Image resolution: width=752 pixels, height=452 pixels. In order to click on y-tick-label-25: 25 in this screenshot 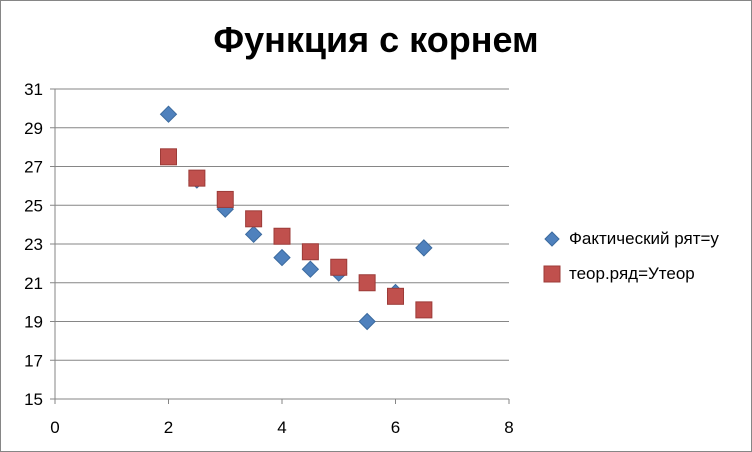, I will do `click(33, 205)`.